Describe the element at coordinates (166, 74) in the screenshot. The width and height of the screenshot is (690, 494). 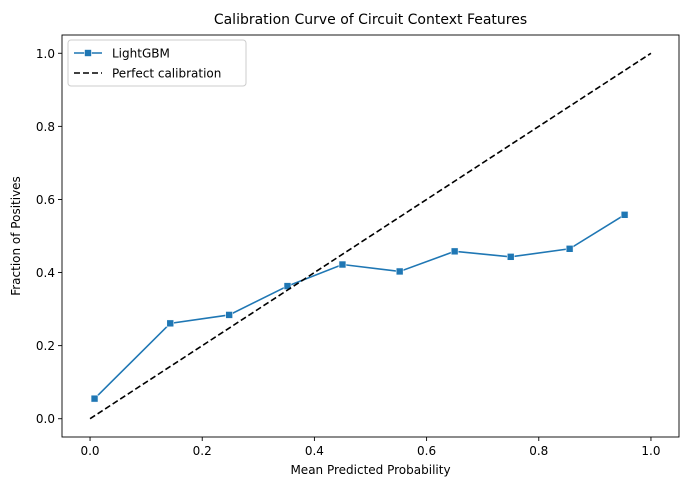
I see `legend-label: Perfect calibration` at that location.